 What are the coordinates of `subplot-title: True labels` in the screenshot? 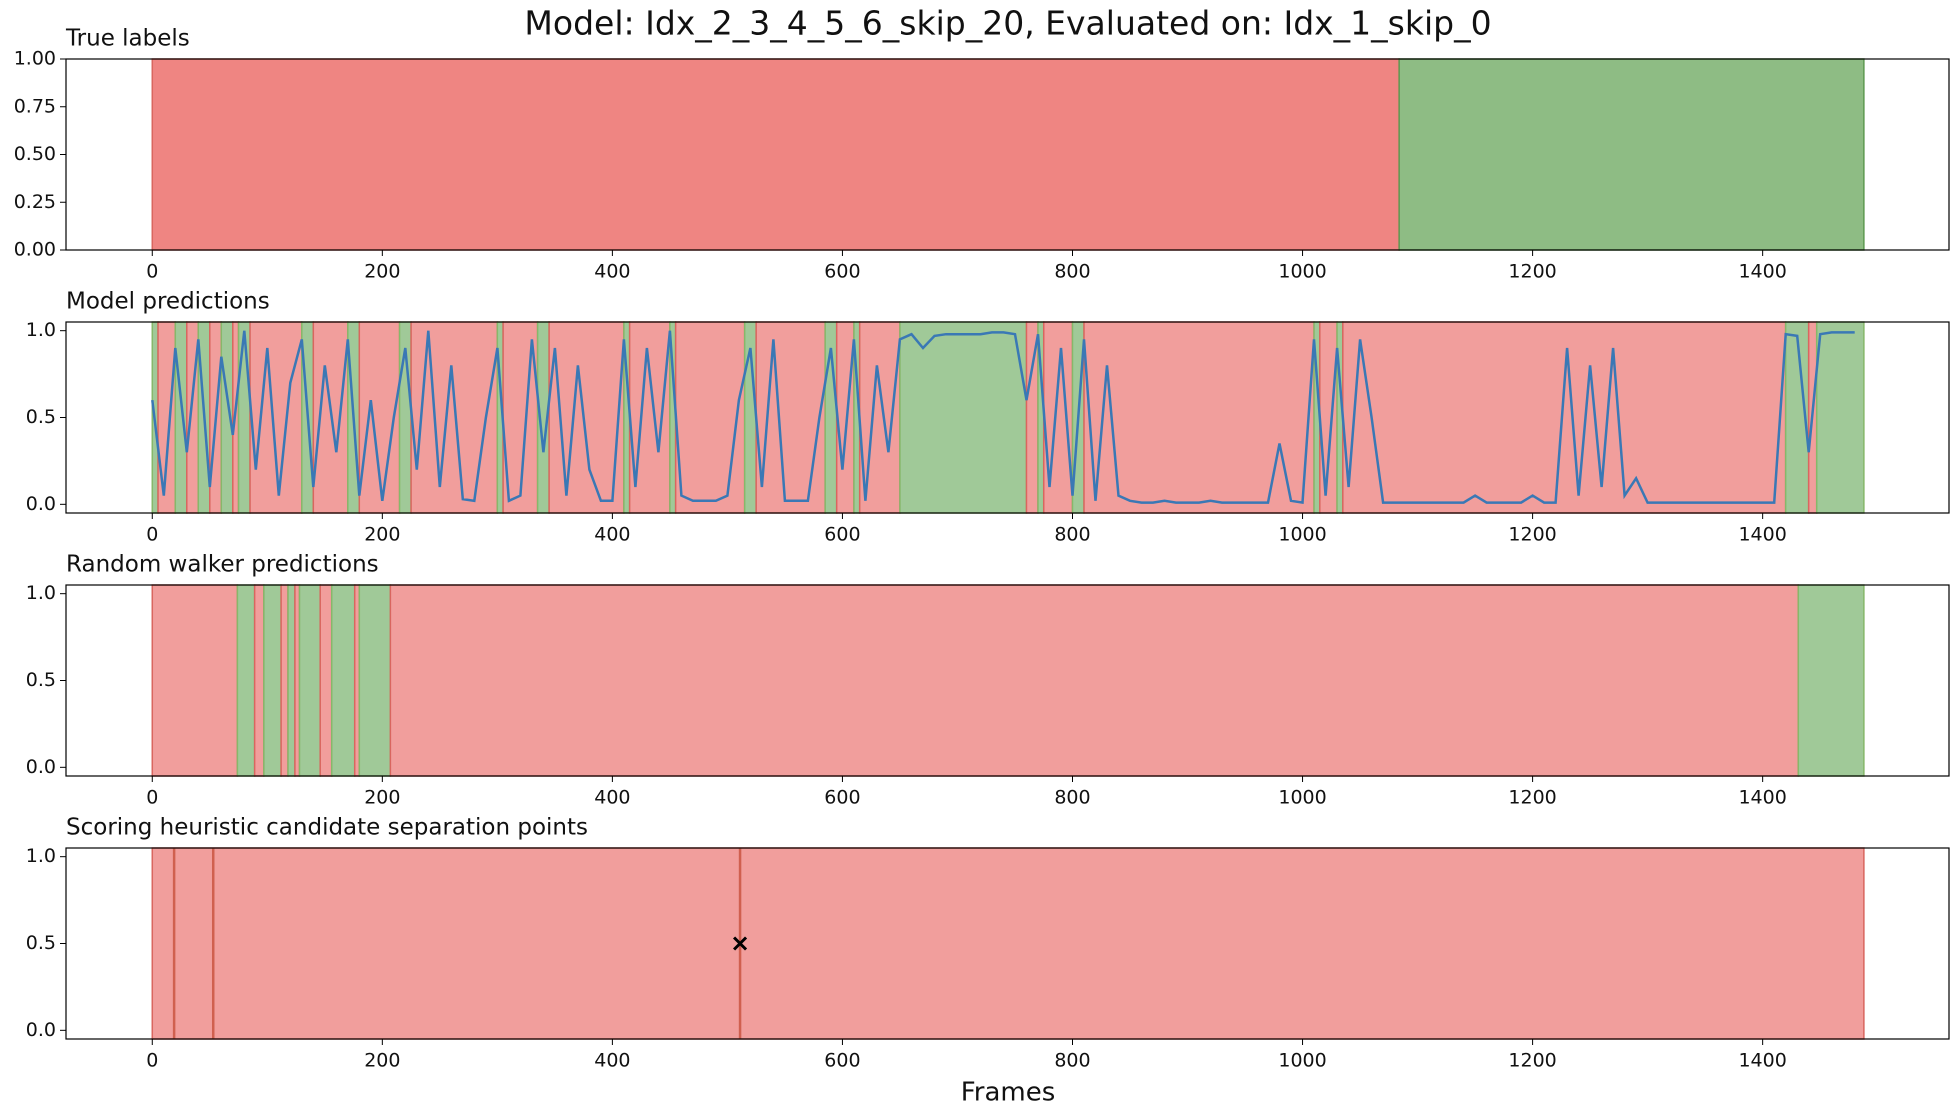 It's located at (127, 39).